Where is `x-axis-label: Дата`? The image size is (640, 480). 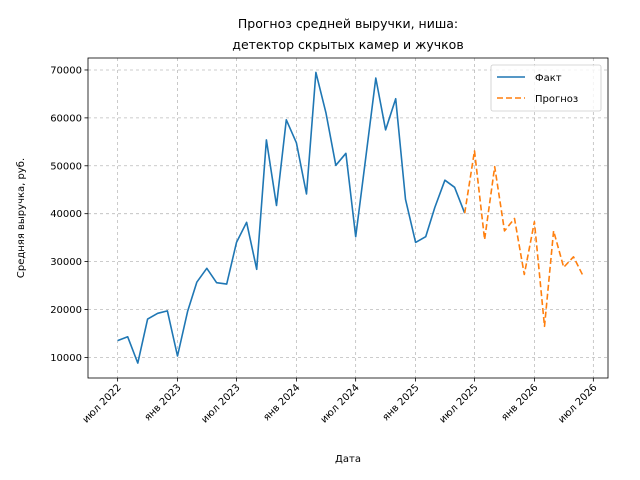
x-axis-label: Дата is located at coordinates (348, 459).